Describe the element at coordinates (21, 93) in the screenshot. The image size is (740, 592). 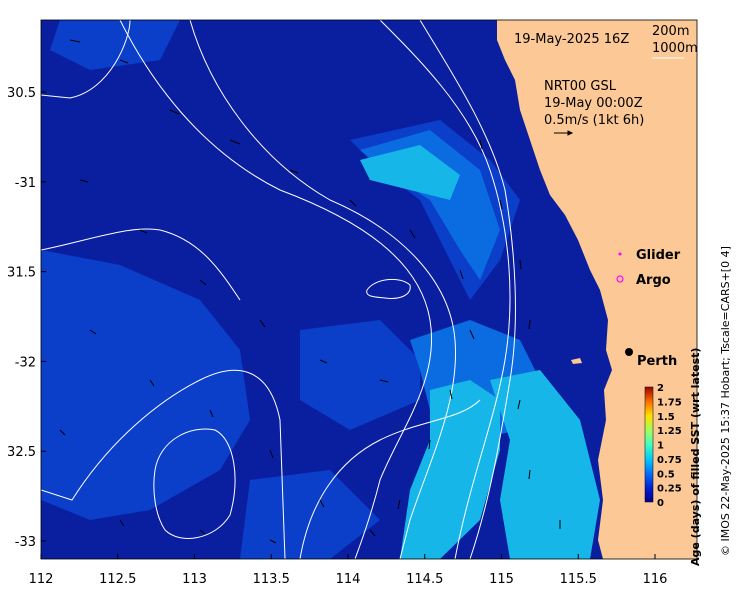
I see `y-tick-label: 30.5` at that location.